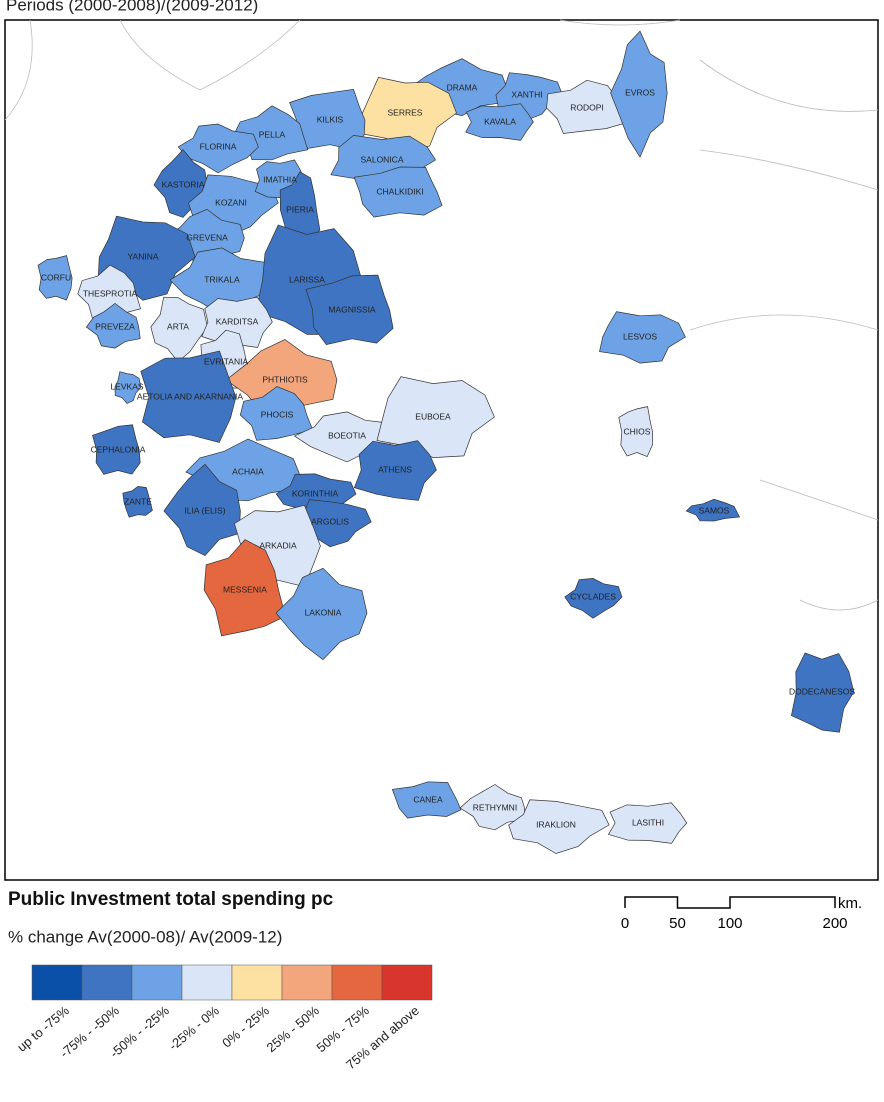 This screenshot has width=884, height=1102. What do you see at coordinates (278, 545) in the screenshot?
I see `region-label: ARKADIA` at bounding box center [278, 545].